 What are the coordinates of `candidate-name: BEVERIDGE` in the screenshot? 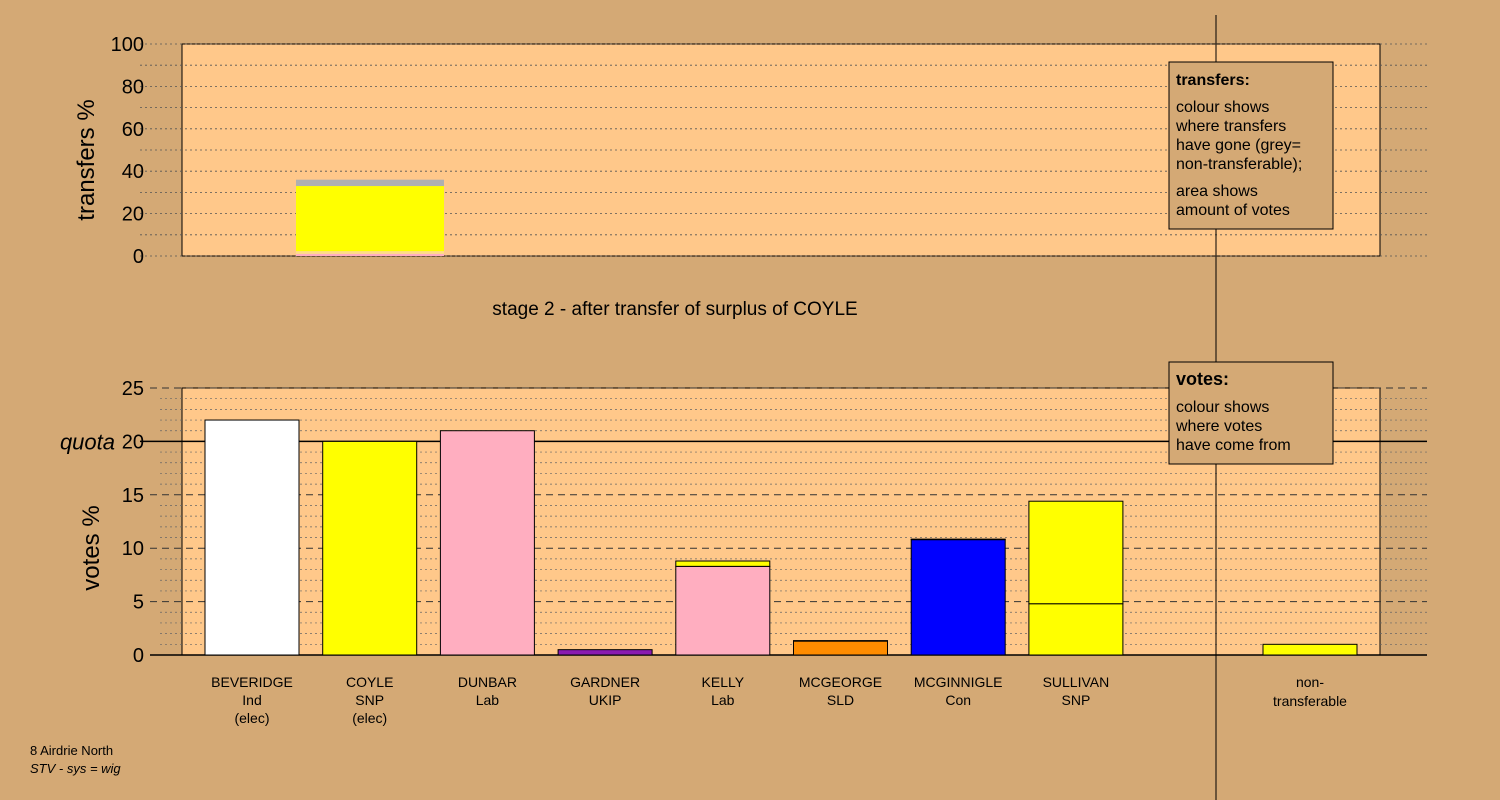 It's located at (252, 682).